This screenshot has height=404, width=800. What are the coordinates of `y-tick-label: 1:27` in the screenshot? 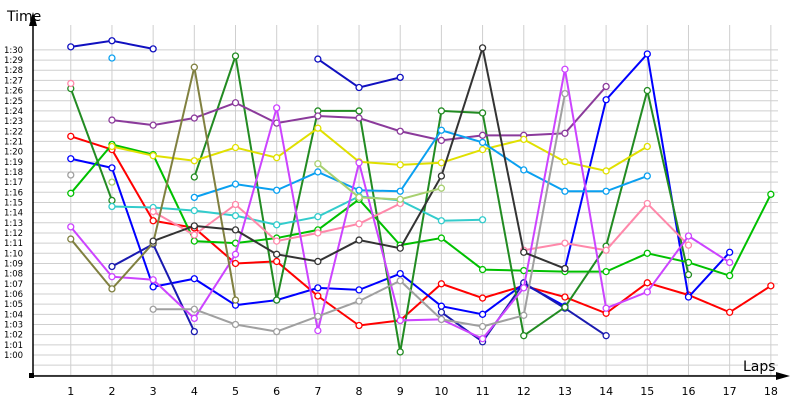 It's located at (13, 81).